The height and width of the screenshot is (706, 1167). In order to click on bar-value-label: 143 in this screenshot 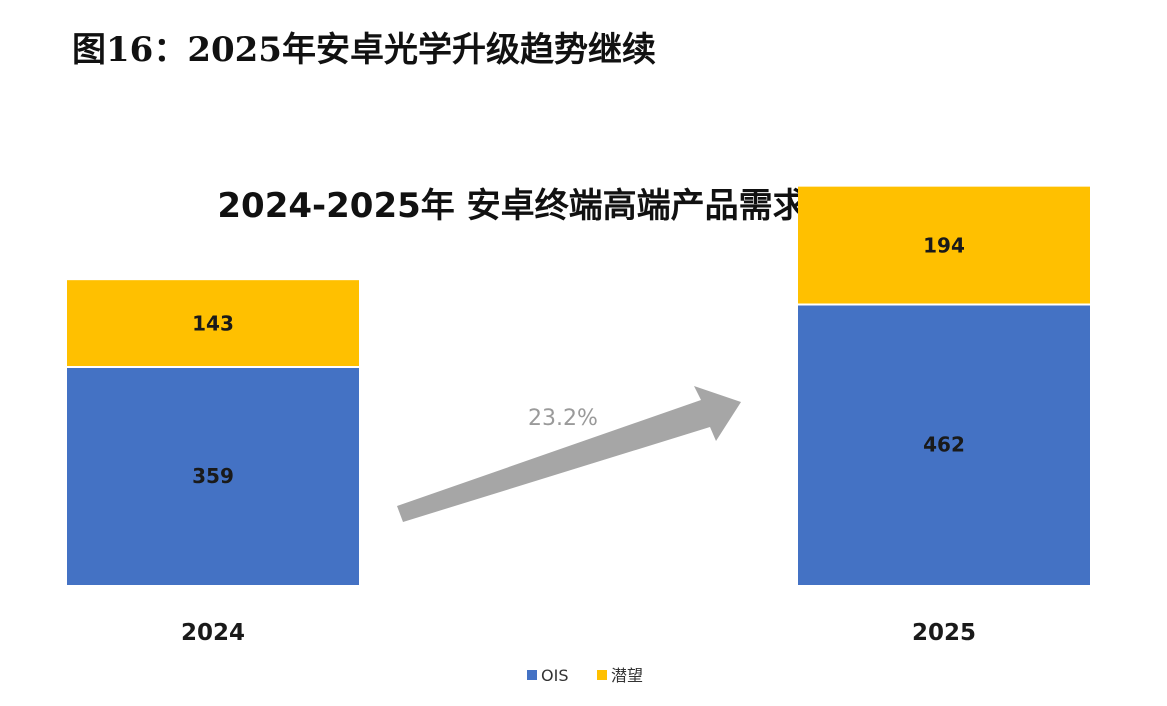, I will do `click(213, 324)`.